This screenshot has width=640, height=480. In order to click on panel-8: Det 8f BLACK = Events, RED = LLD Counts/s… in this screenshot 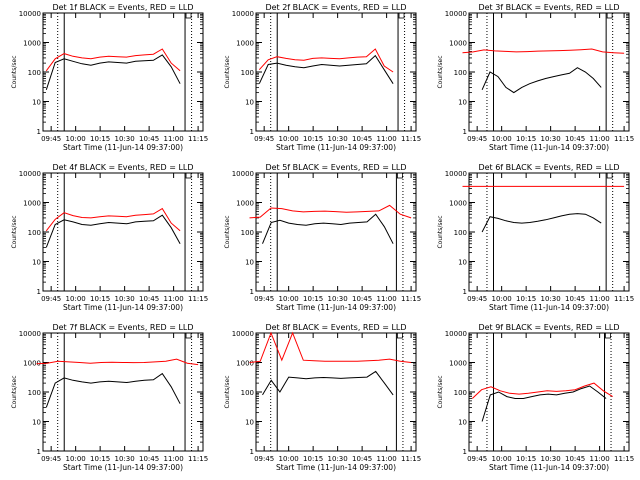, I will do `click(322, 397)`.